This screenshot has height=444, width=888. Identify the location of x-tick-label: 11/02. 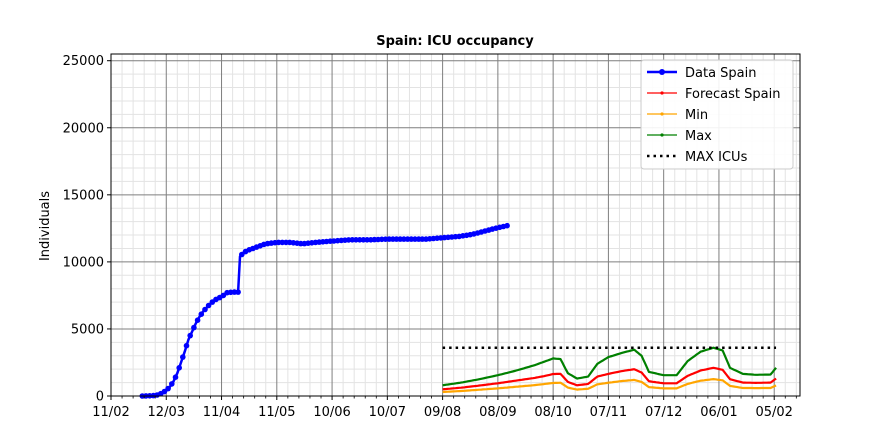
(110, 412).